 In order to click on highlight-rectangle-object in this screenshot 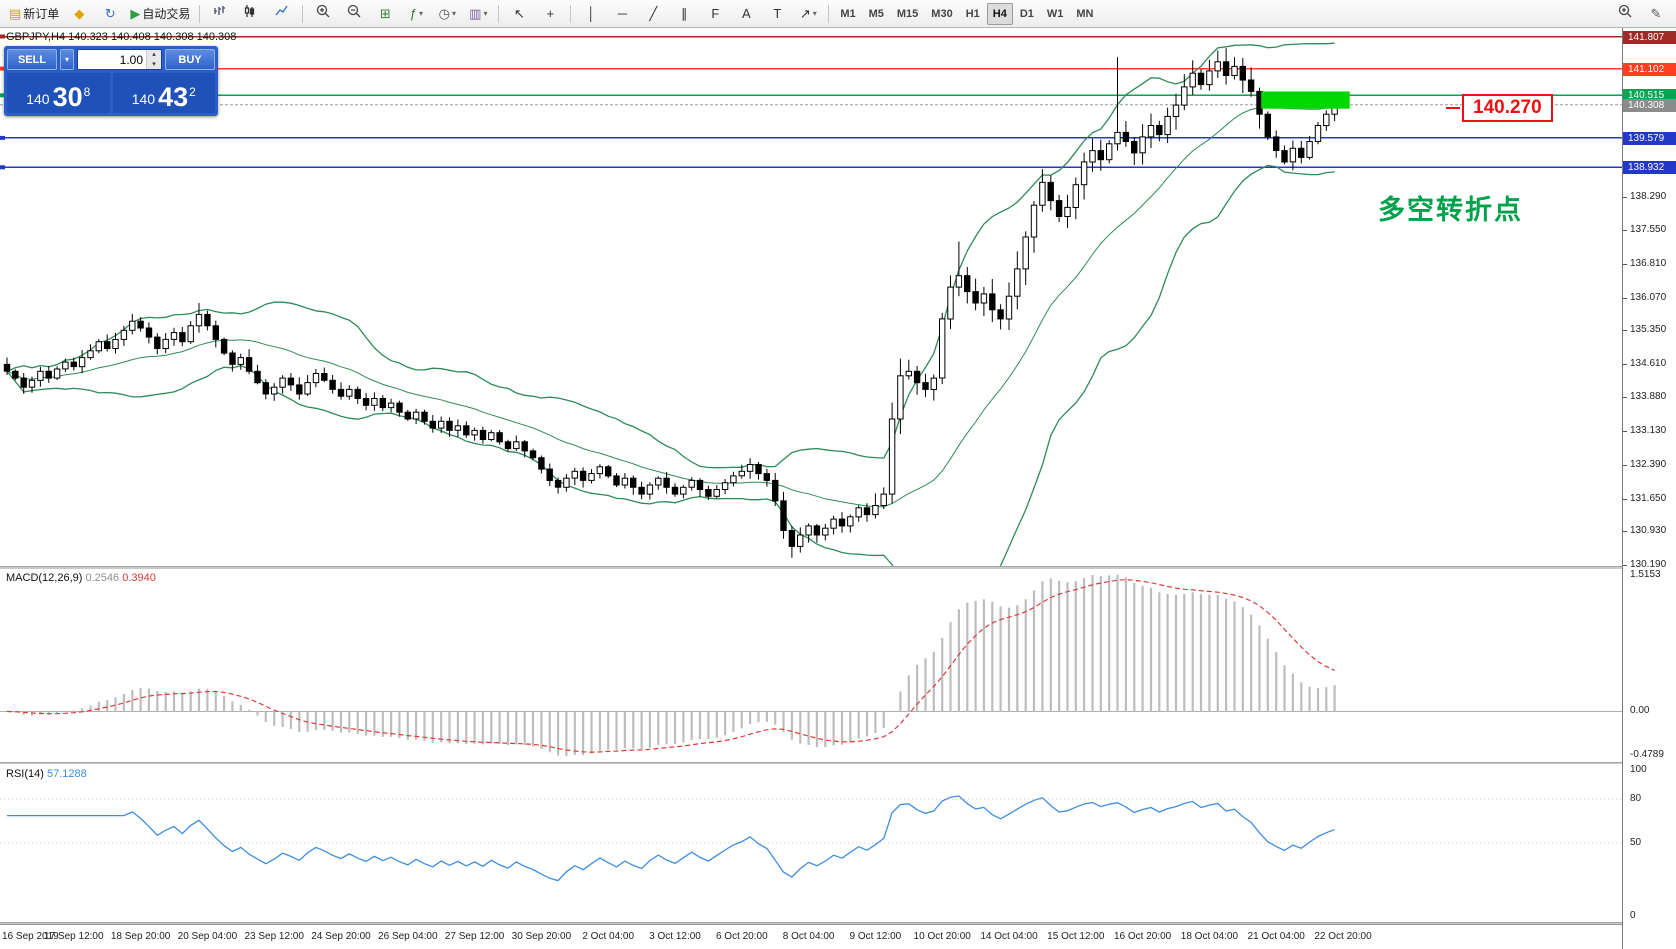, I will do `click(1305, 100)`.